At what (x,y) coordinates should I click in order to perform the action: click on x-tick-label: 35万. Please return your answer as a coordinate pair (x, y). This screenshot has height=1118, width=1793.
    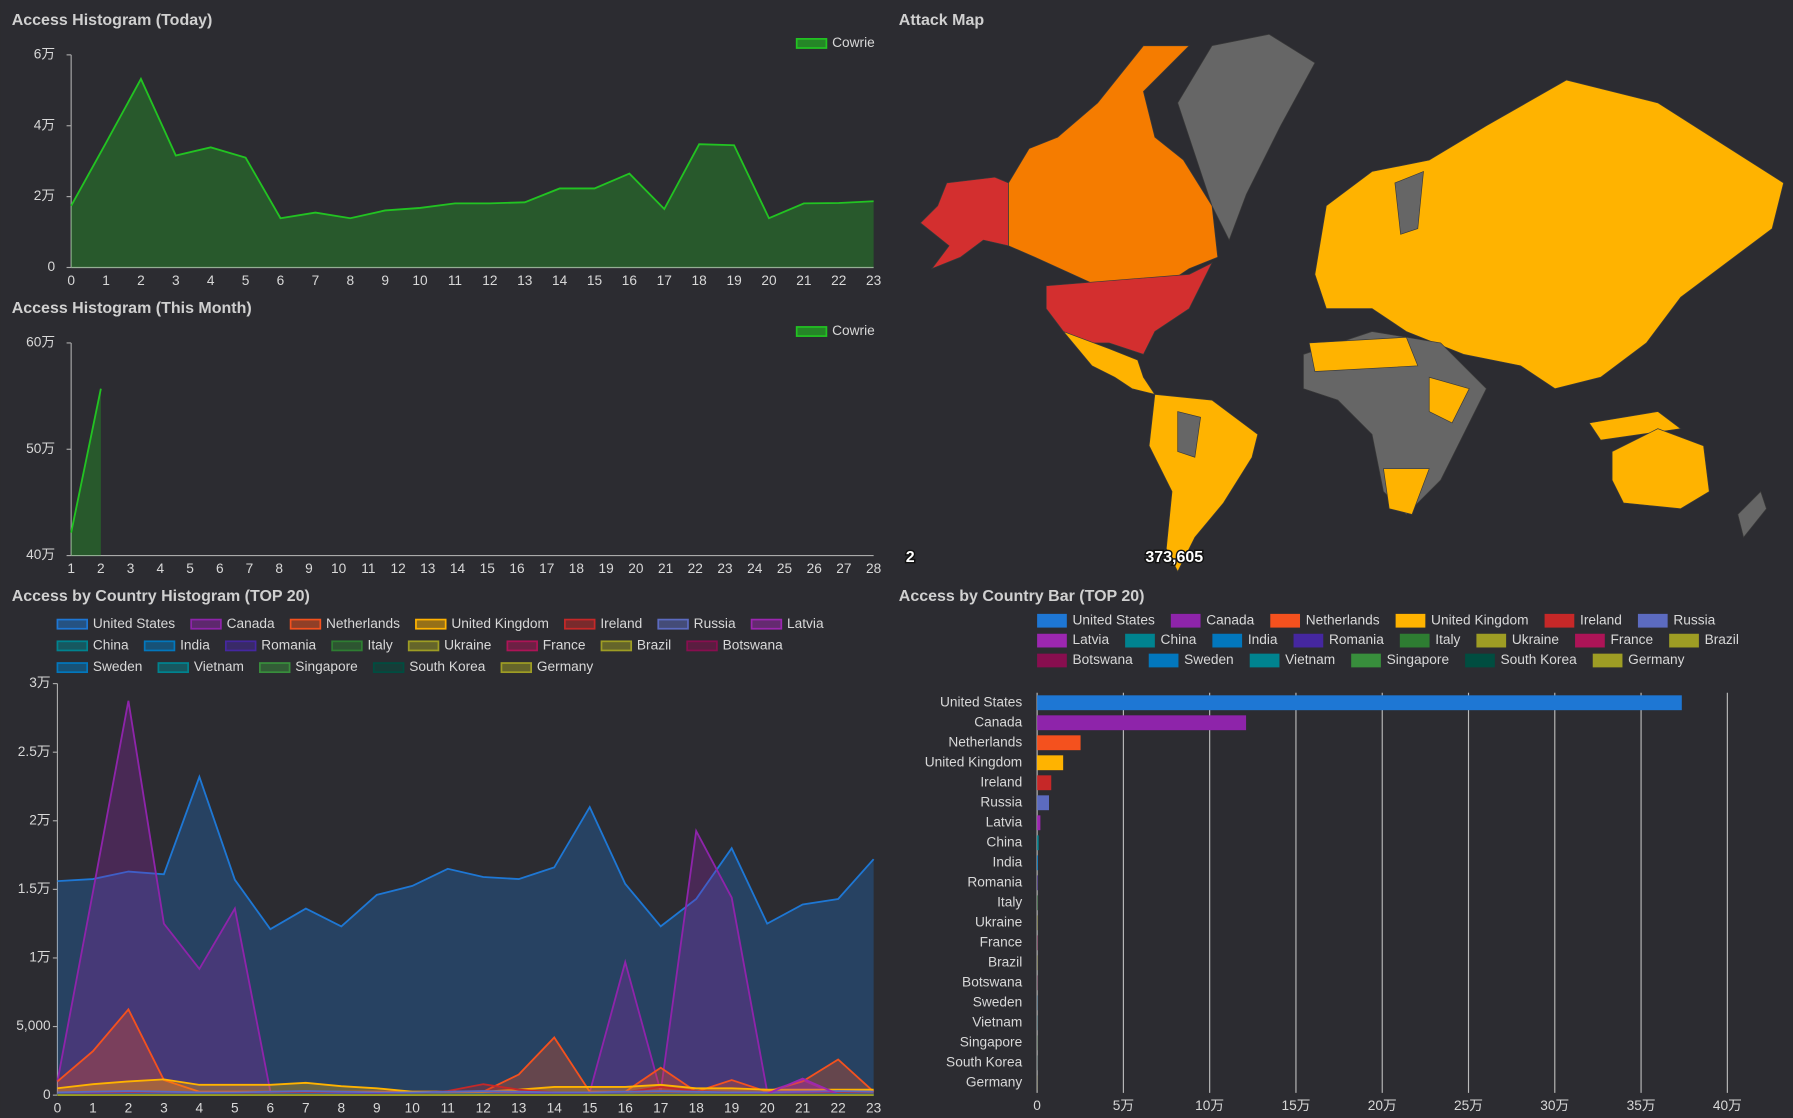
    Looking at the image, I should click on (1641, 1105).